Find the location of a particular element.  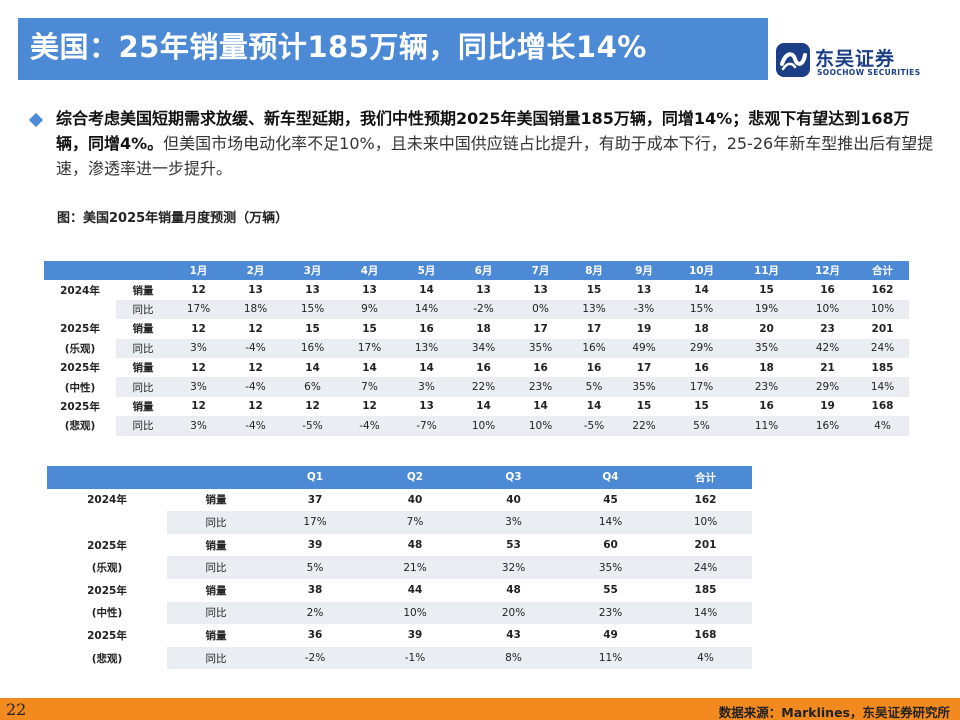

table-cell: -1% is located at coordinates (415, 658).